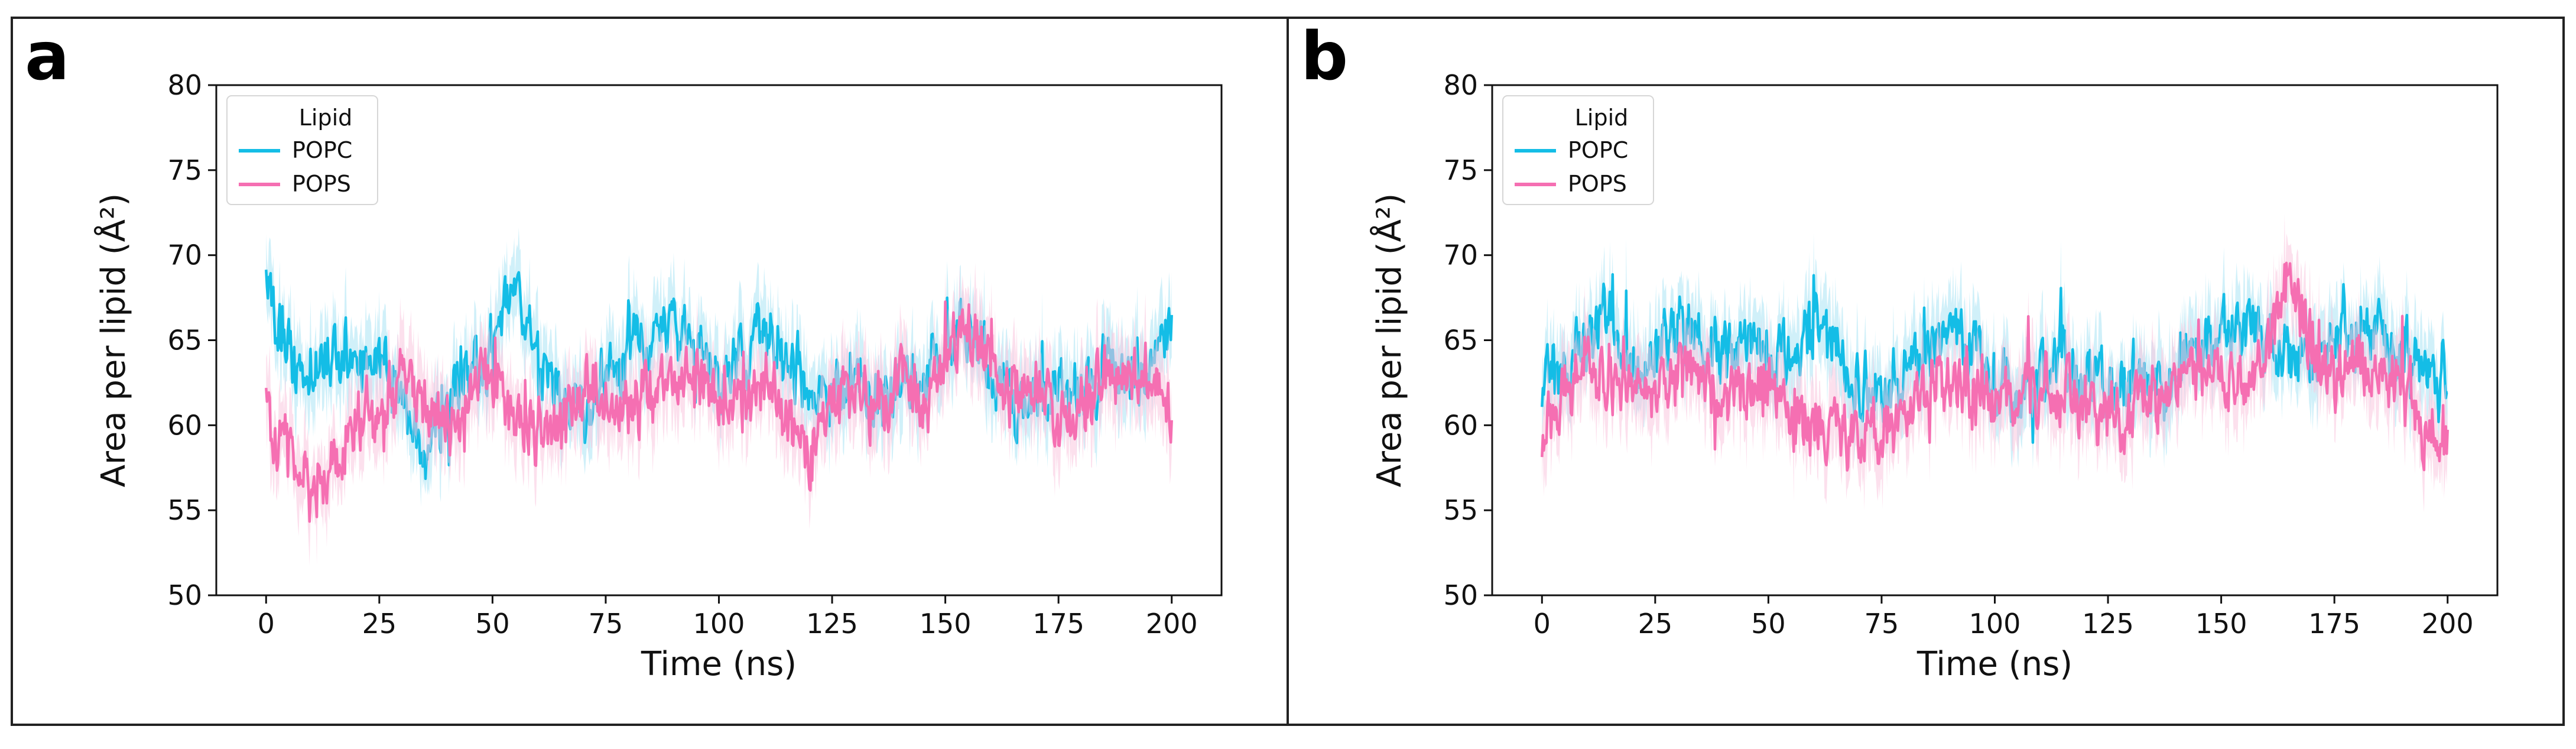 The width and height of the screenshot is (2576, 749). I want to click on plot-area, so click(1995, 363).